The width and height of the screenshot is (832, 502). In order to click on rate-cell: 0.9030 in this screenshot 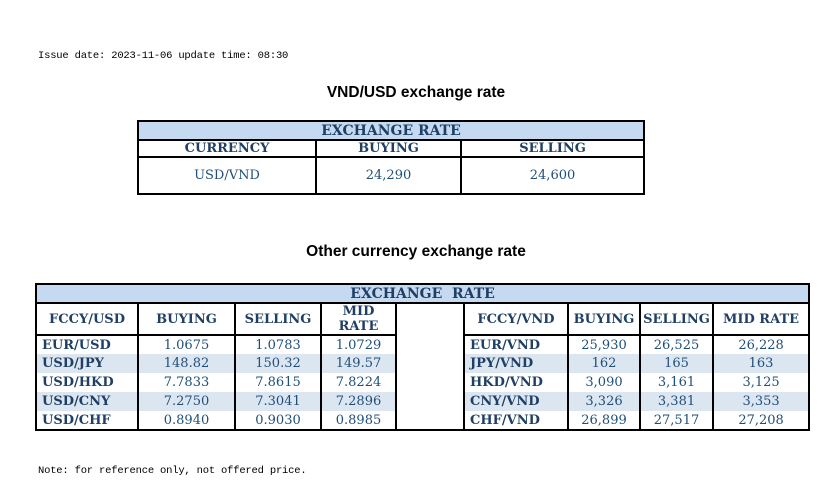, I will do `click(278, 420)`.